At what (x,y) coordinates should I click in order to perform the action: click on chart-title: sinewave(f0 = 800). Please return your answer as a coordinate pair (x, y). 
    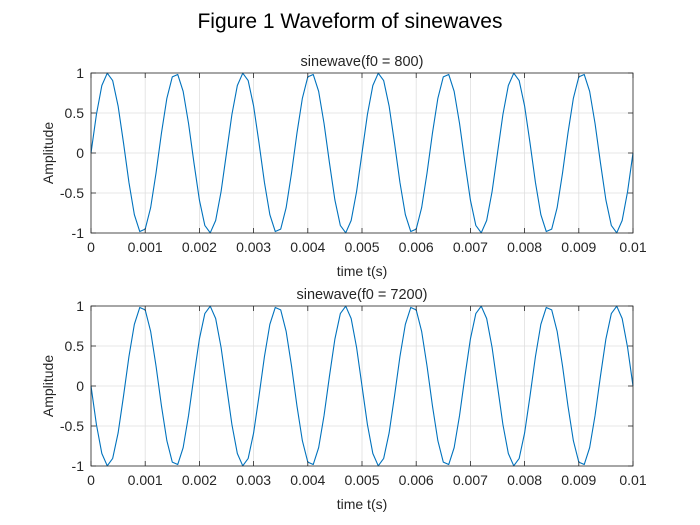
    Looking at the image, I should click on (362, 62).